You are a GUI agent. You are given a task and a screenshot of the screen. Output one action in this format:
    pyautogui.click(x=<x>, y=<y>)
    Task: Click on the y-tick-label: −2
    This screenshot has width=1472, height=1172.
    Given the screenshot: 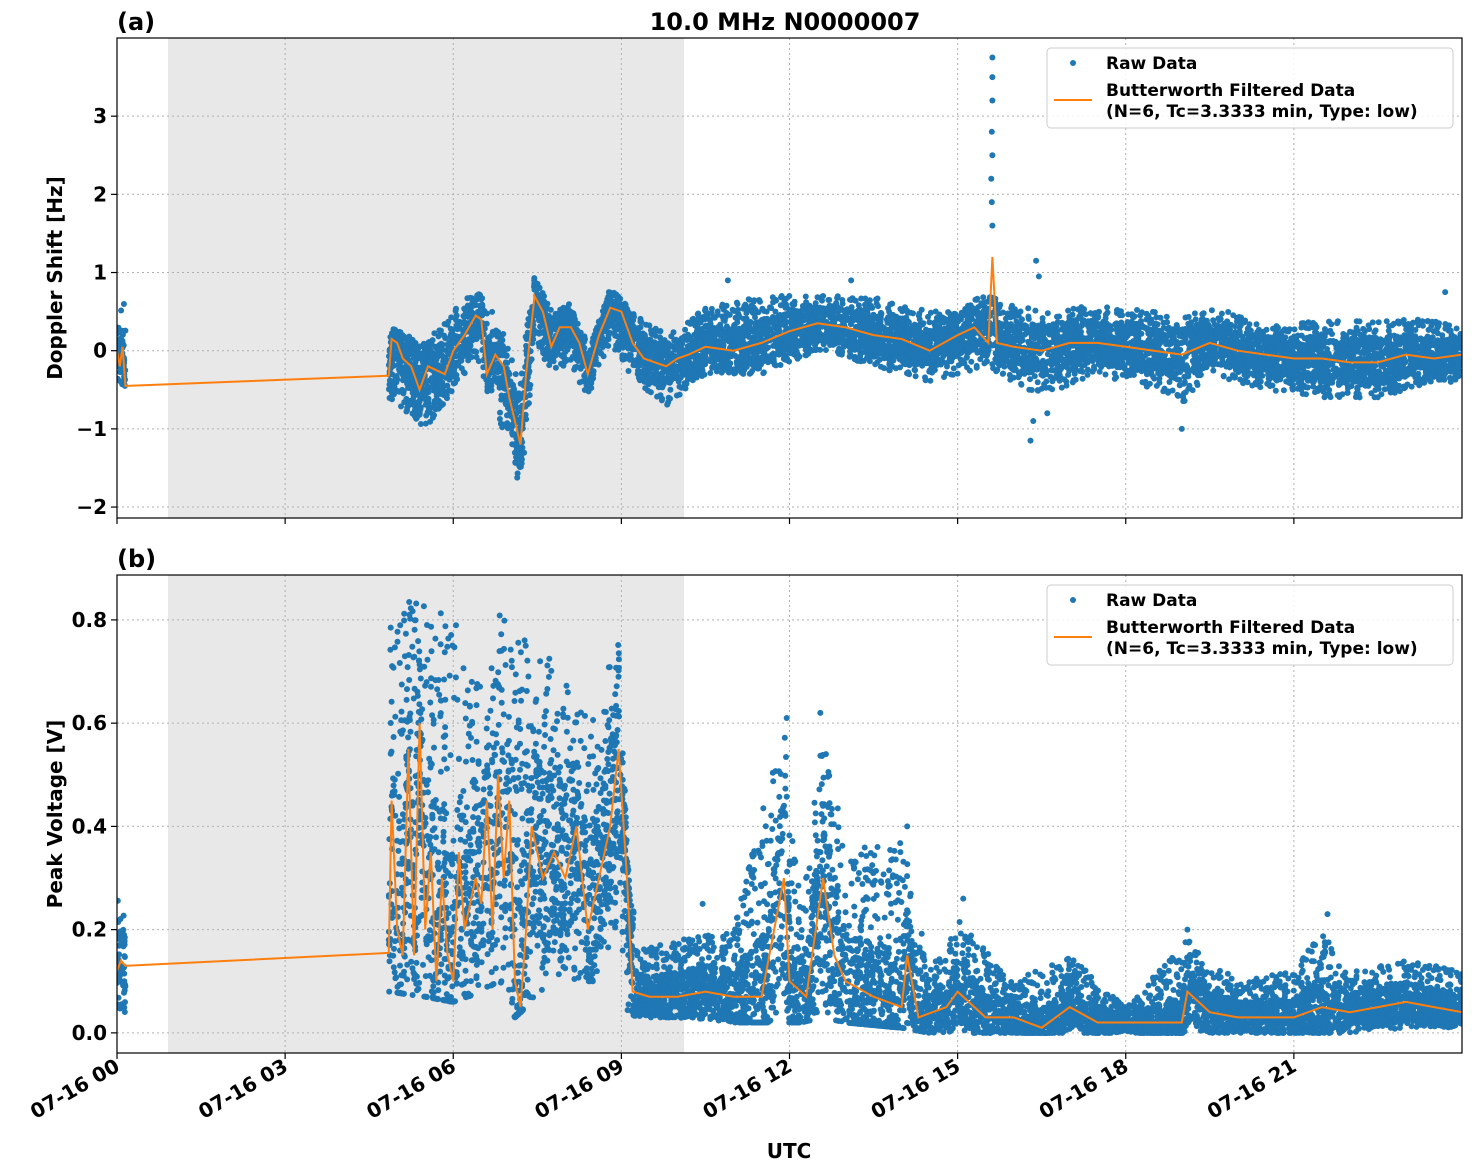 What is the action you would take?
    pyautogui.click(x=91, y=507)
    